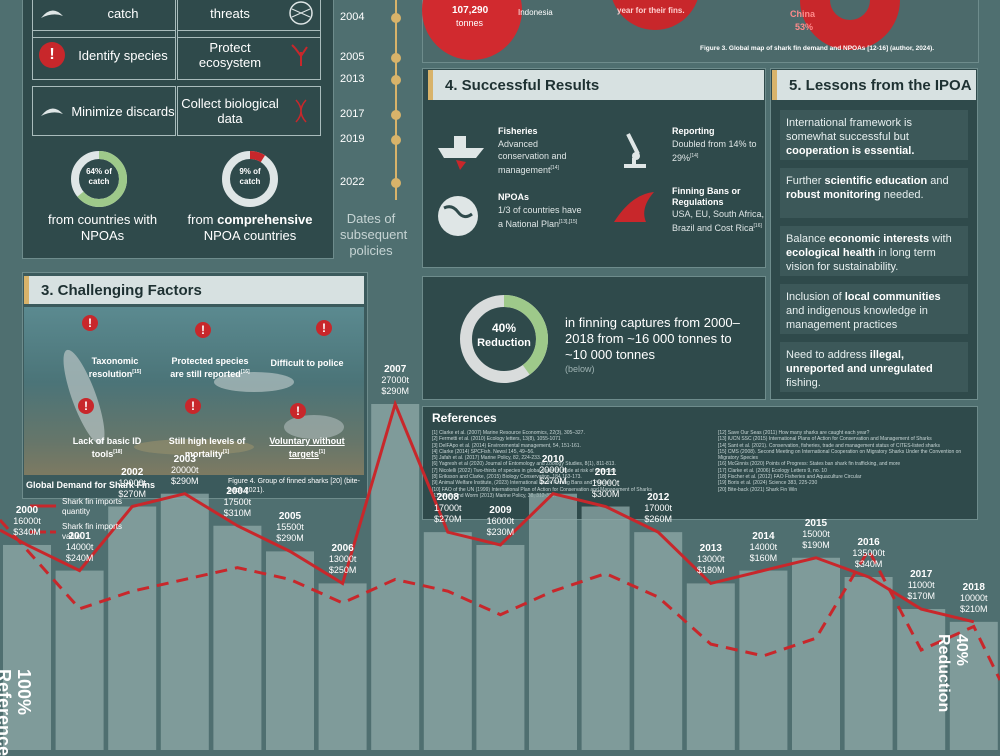  Describe the element at coordinates (237, 501) in the screenshot. I see `data-label-2004: 2004 17500t $310M` at that location.